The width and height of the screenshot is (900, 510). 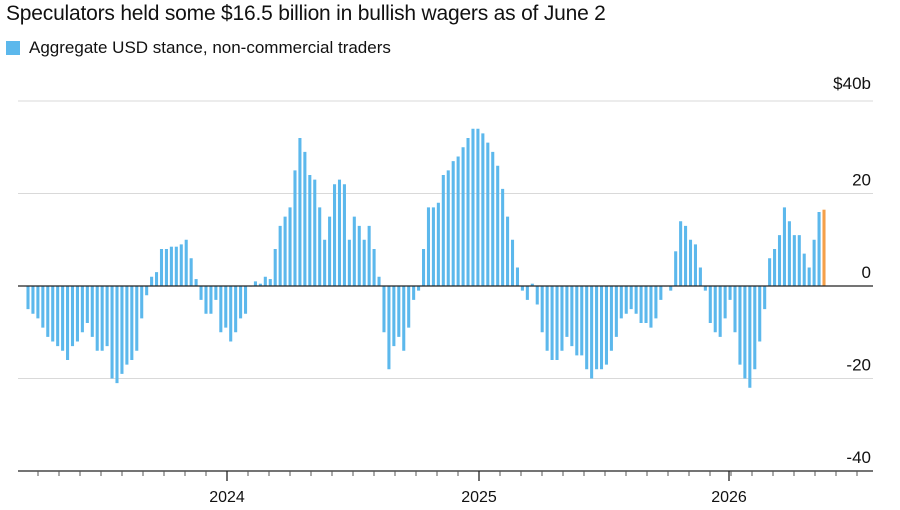 What do you see at coordinates (13, 48) in the screenshot?
I see `legend-swatch` at bounding box center [13, 48].